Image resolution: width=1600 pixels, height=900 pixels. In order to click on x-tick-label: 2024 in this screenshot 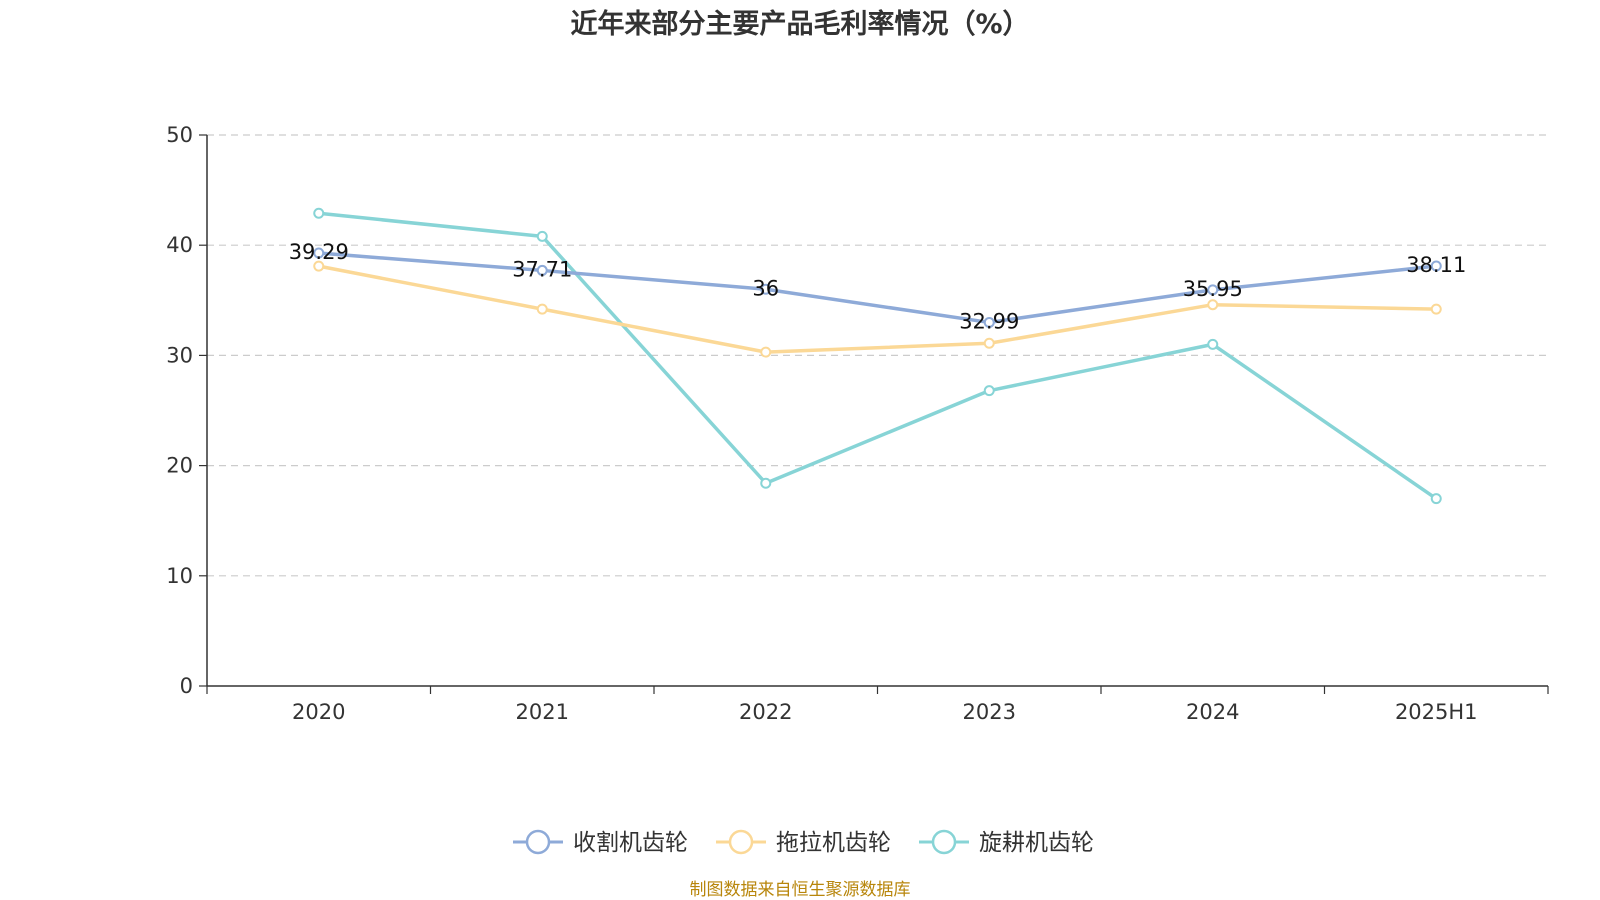, I will do `click(1212, 712)`.